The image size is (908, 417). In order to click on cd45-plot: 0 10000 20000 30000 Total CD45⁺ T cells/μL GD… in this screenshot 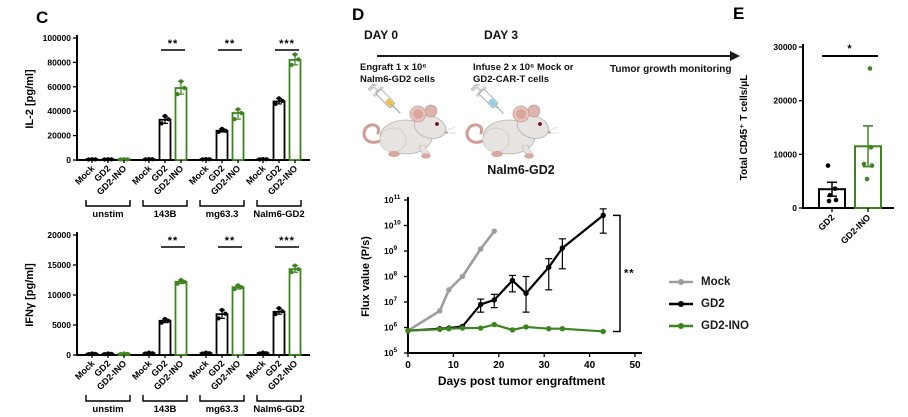, I will do `click(816, 144)`.